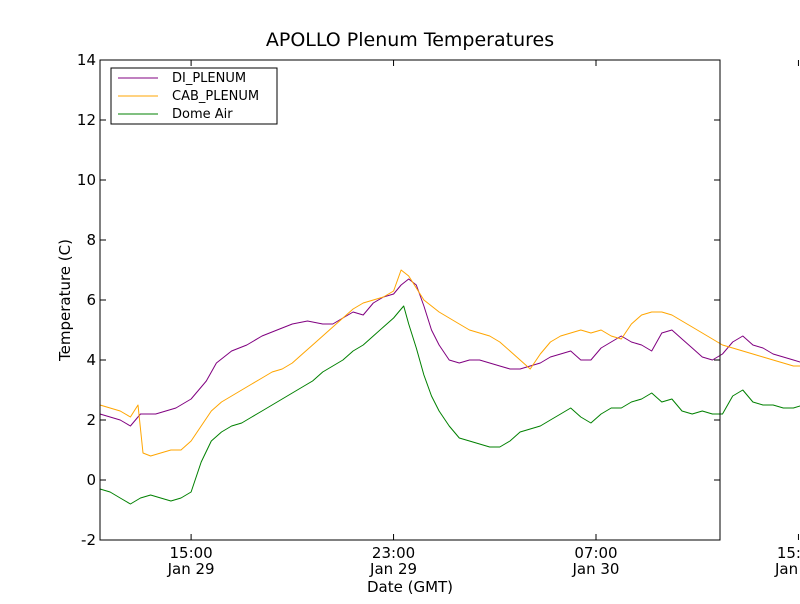 The image size is (800, 604). Describe the element at coordinates (202, 114) in the screenshot. I see `legend-label-dome-air: Dome Air` at that location.